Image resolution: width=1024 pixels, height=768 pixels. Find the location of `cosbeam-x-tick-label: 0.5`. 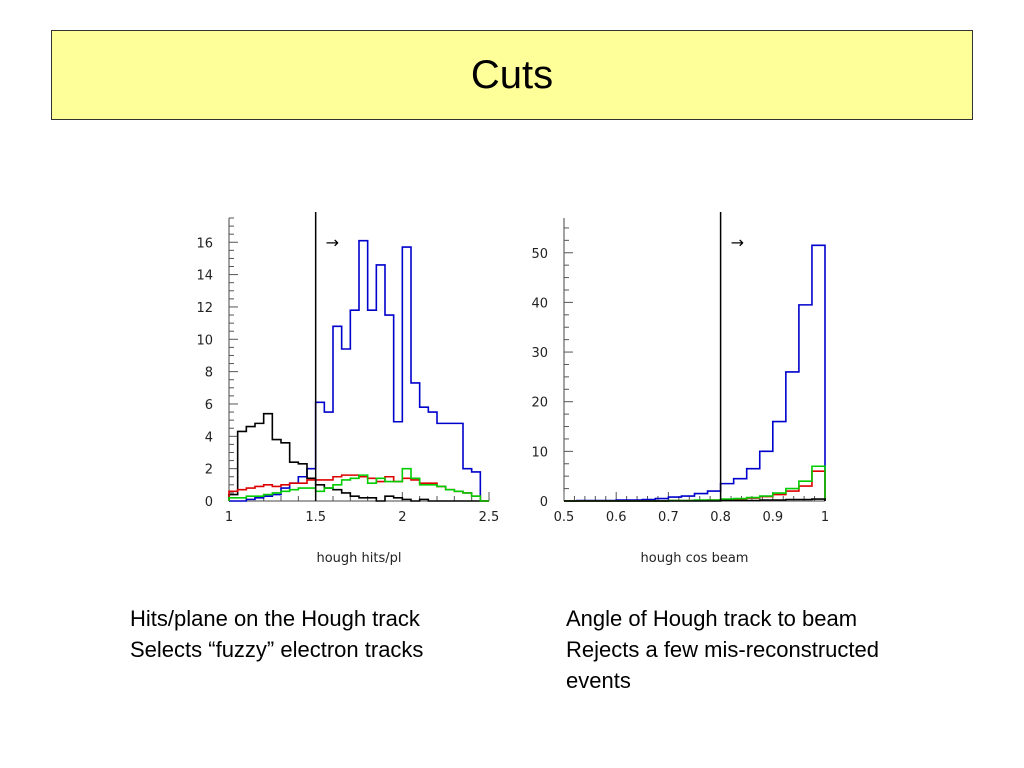

cosbeam-x-tick-label: 0.5 is located at coordinates (564, 517).